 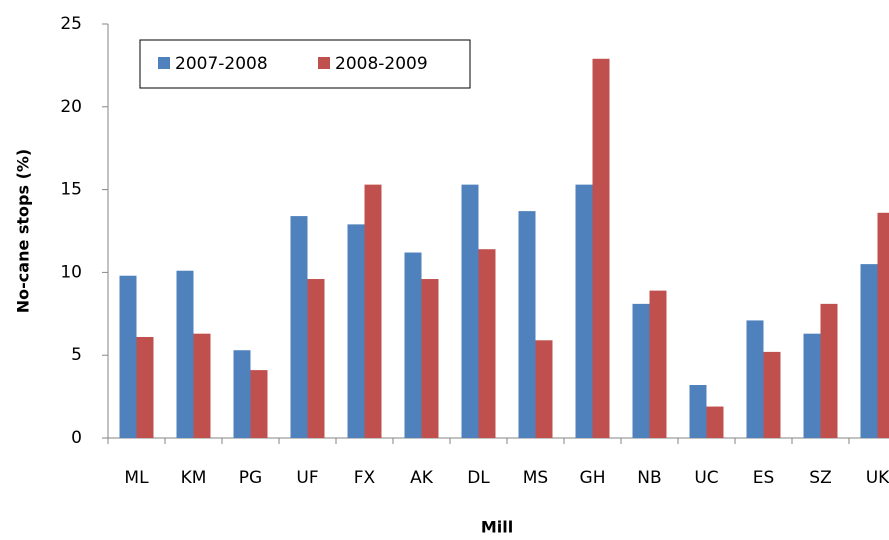 What do you see at coordinates (71, 272) in the screenshot?
I see `y-tick-label: 10` at bounding box center [71, 272].